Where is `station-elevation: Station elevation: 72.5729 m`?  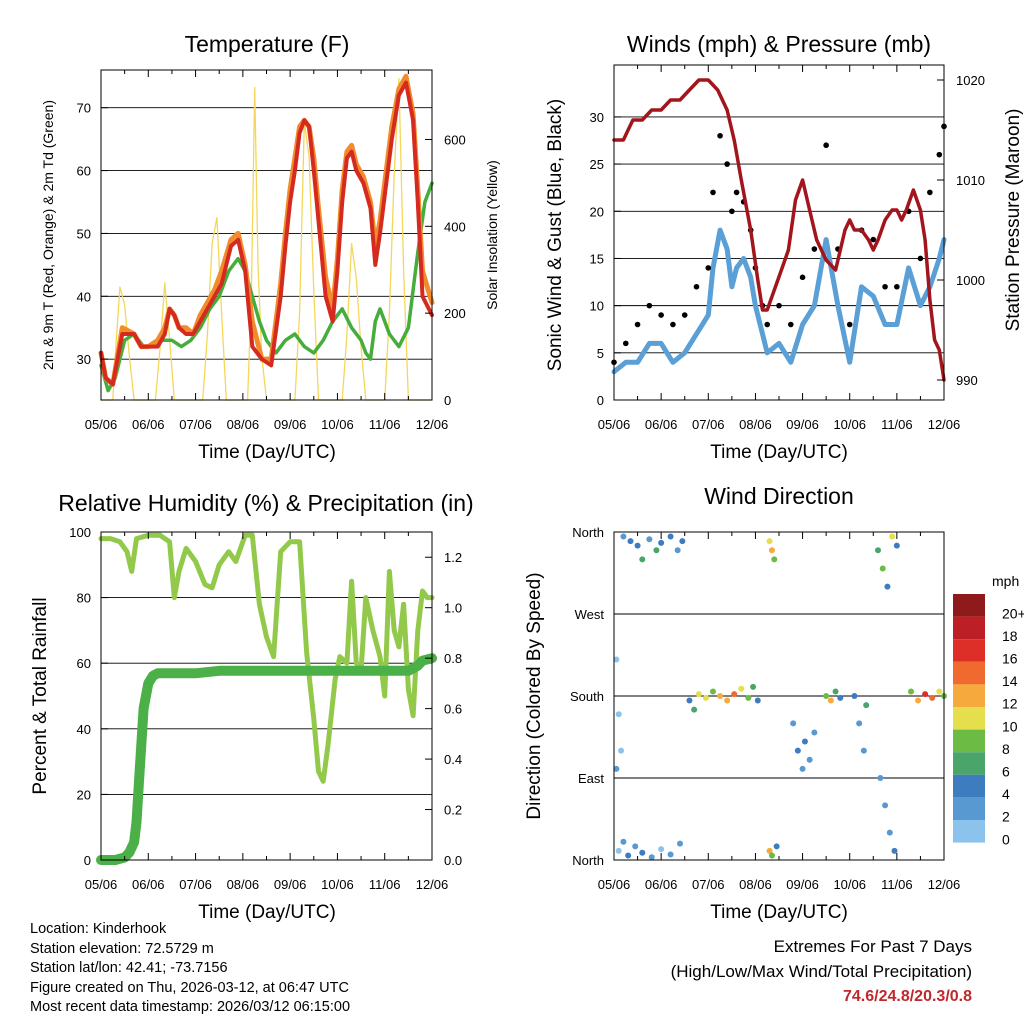 station-elevation: Station elevation: 72.5729 m is located at coordinates (122, 948).